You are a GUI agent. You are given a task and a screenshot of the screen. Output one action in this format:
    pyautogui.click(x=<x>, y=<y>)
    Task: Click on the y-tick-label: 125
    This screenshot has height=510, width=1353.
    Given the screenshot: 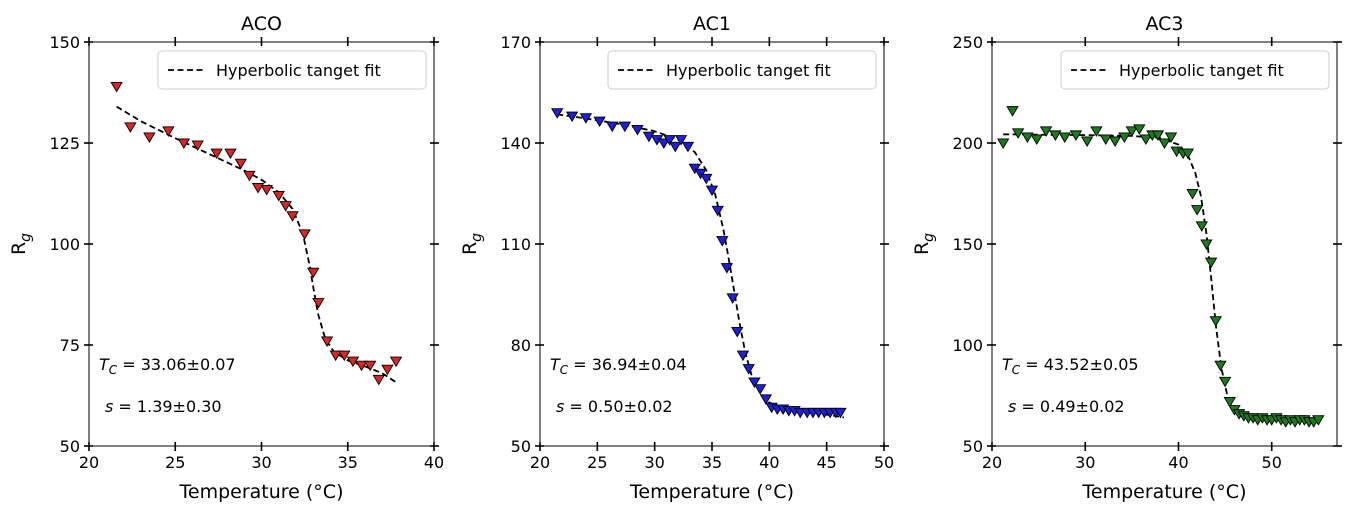 What is the action you would take?
    pyautogui.click(x=64, y=143)
    